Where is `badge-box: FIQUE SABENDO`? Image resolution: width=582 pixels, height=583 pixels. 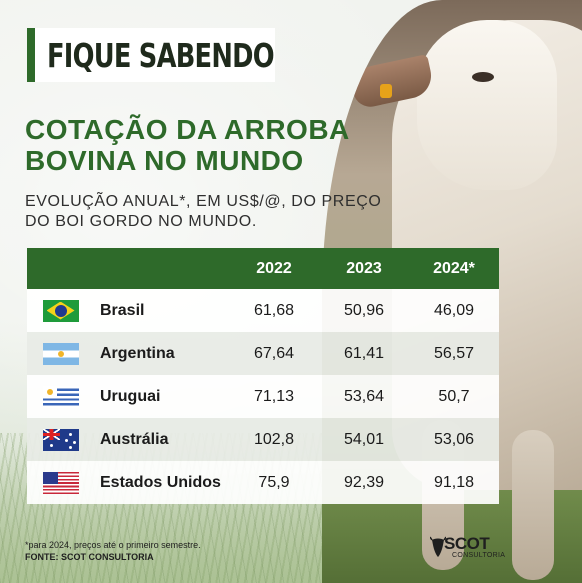
badge-box: FIQUE SABENDO is located at coordinates (151, 55).